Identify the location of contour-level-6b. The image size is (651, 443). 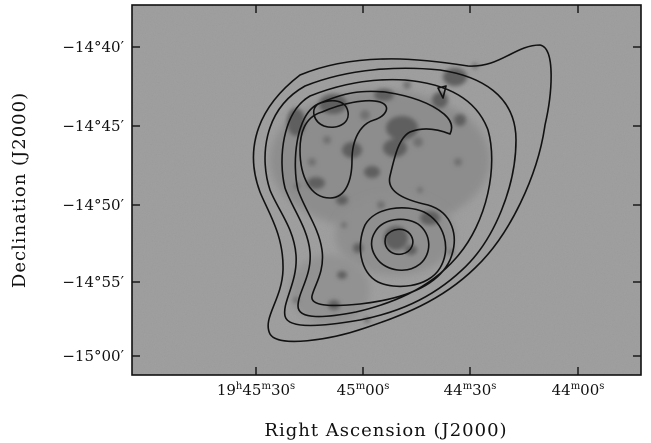
(400, 245).